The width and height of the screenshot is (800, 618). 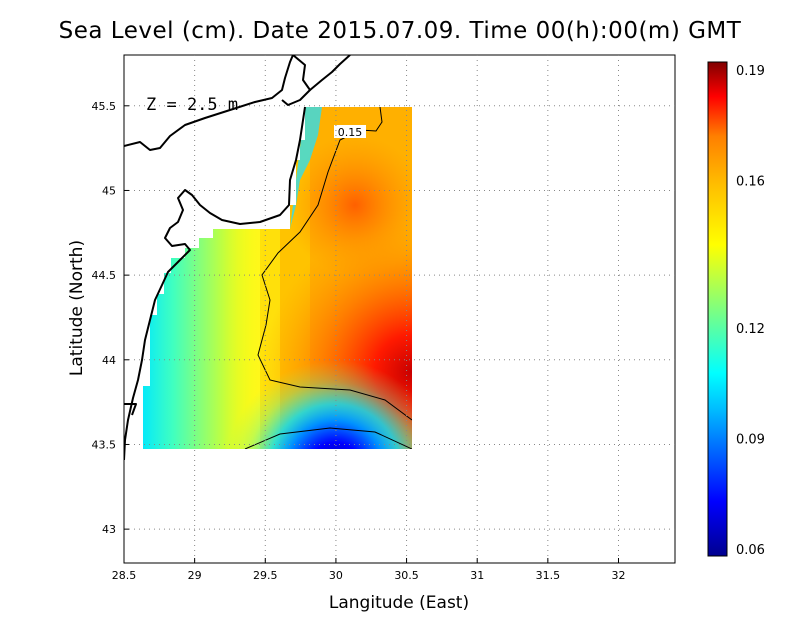 I want to click on coast-cape, so click(x=130, y=409).